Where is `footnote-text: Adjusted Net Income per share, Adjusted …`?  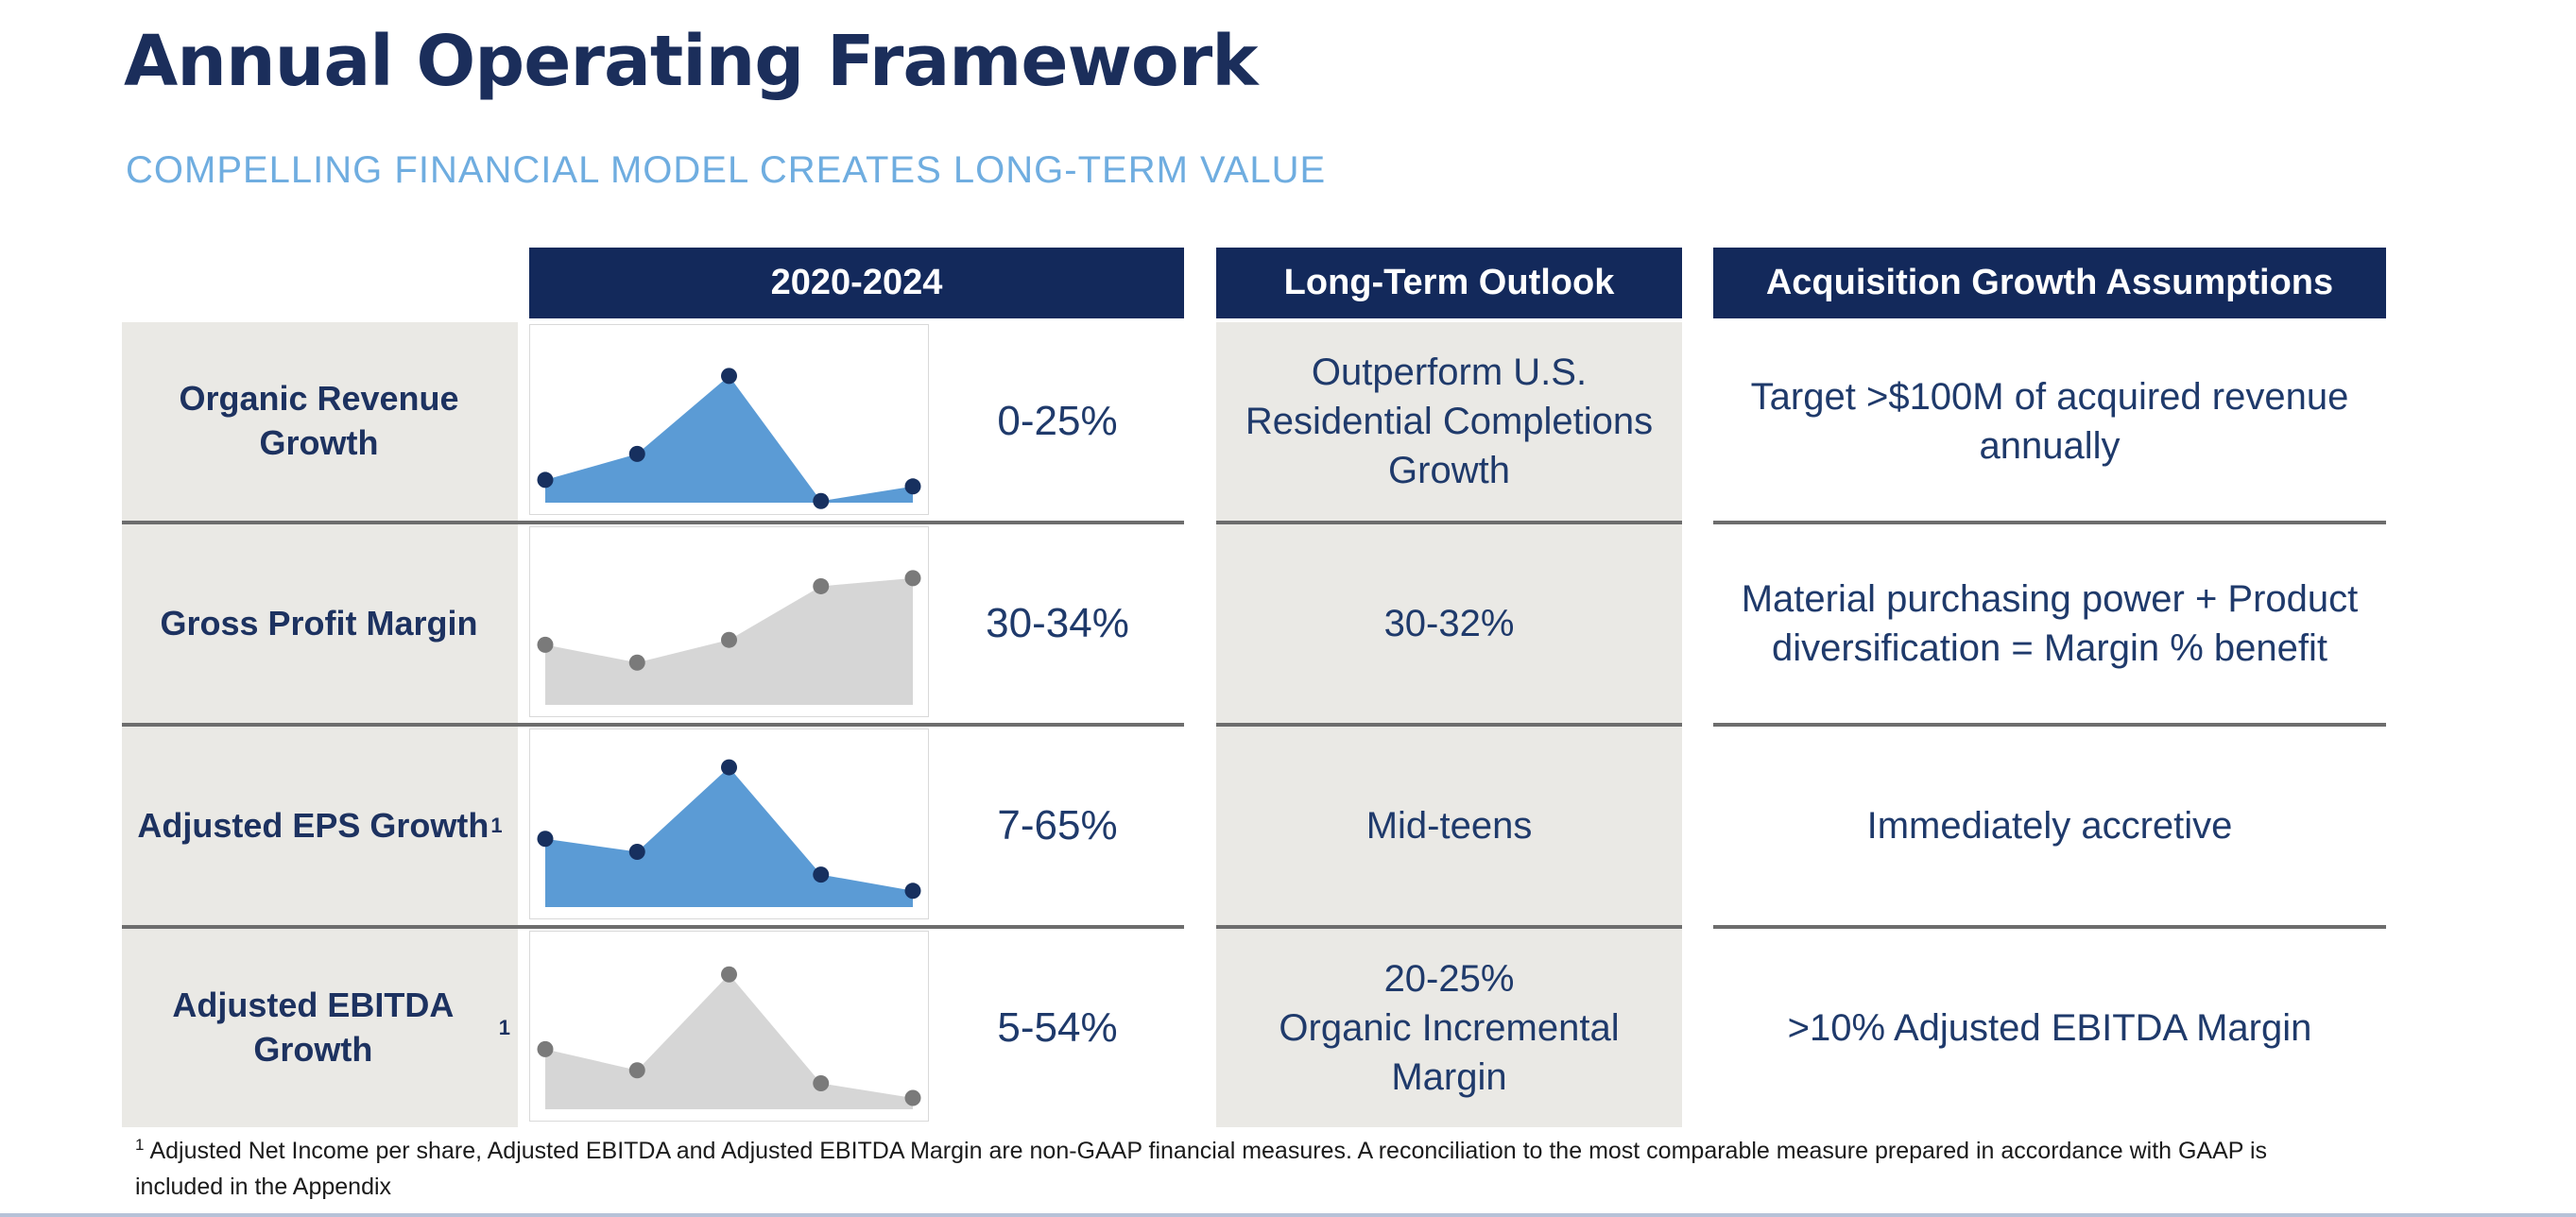 footnote-text: Adjusted Net Income per share, Adjusted … is located at coordinates (1201, 1169).